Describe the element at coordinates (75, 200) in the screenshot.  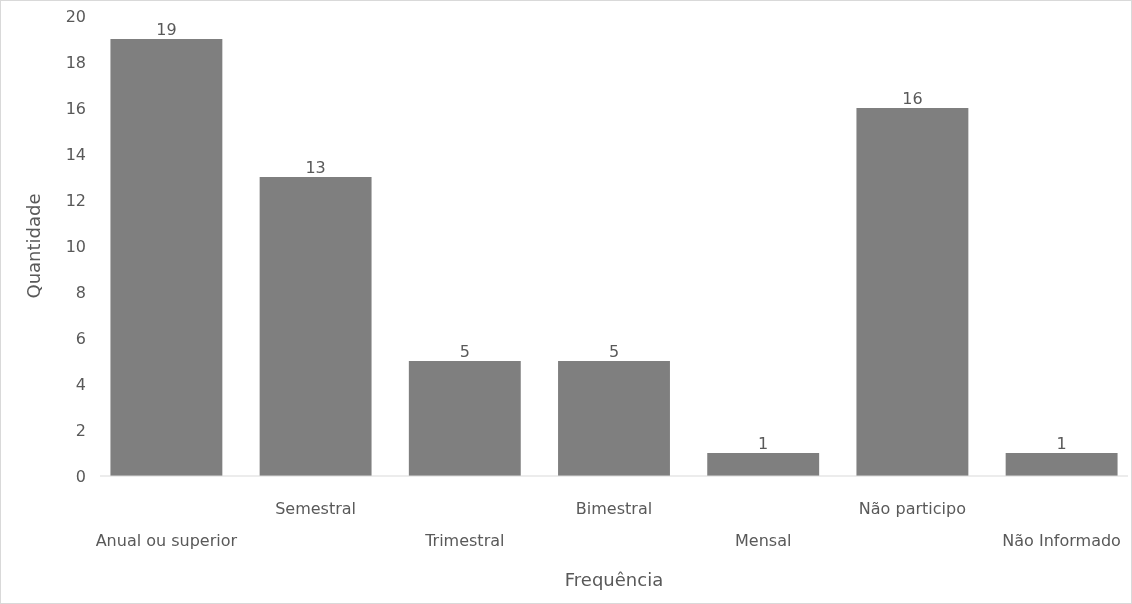
I see `y-tick-label: 12` at that location.